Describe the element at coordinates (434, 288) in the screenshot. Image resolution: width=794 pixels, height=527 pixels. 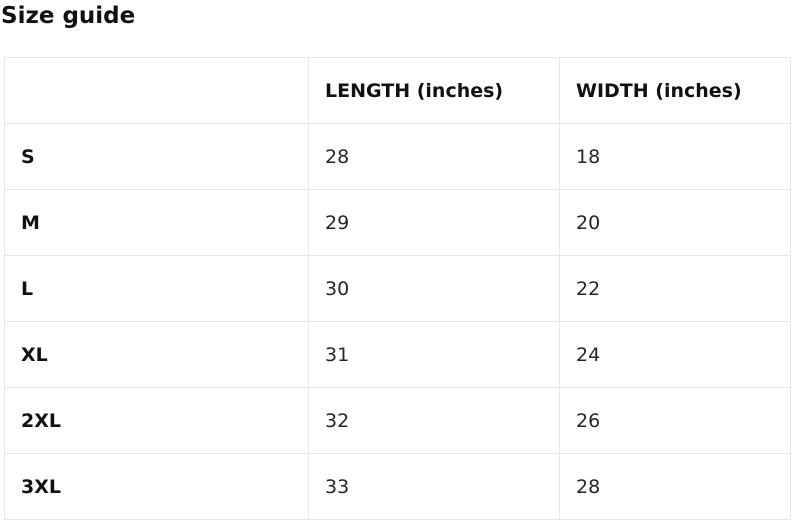
I see `length-value: 30` at that location.